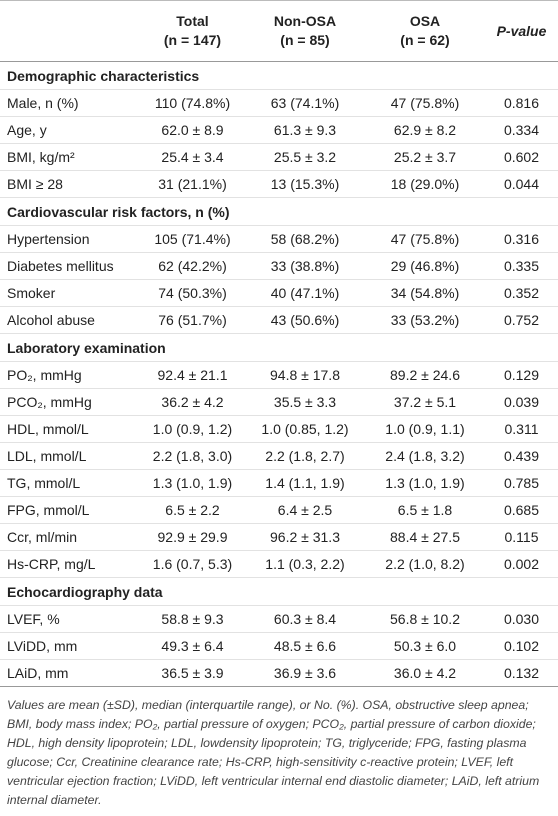 Image resolution: width=558 pixels, height=816 pixels. Describe the element at coordinates (192, 429) in the screenshot. I see `cell: 1.0 (0.9, 1.2)` at that location.